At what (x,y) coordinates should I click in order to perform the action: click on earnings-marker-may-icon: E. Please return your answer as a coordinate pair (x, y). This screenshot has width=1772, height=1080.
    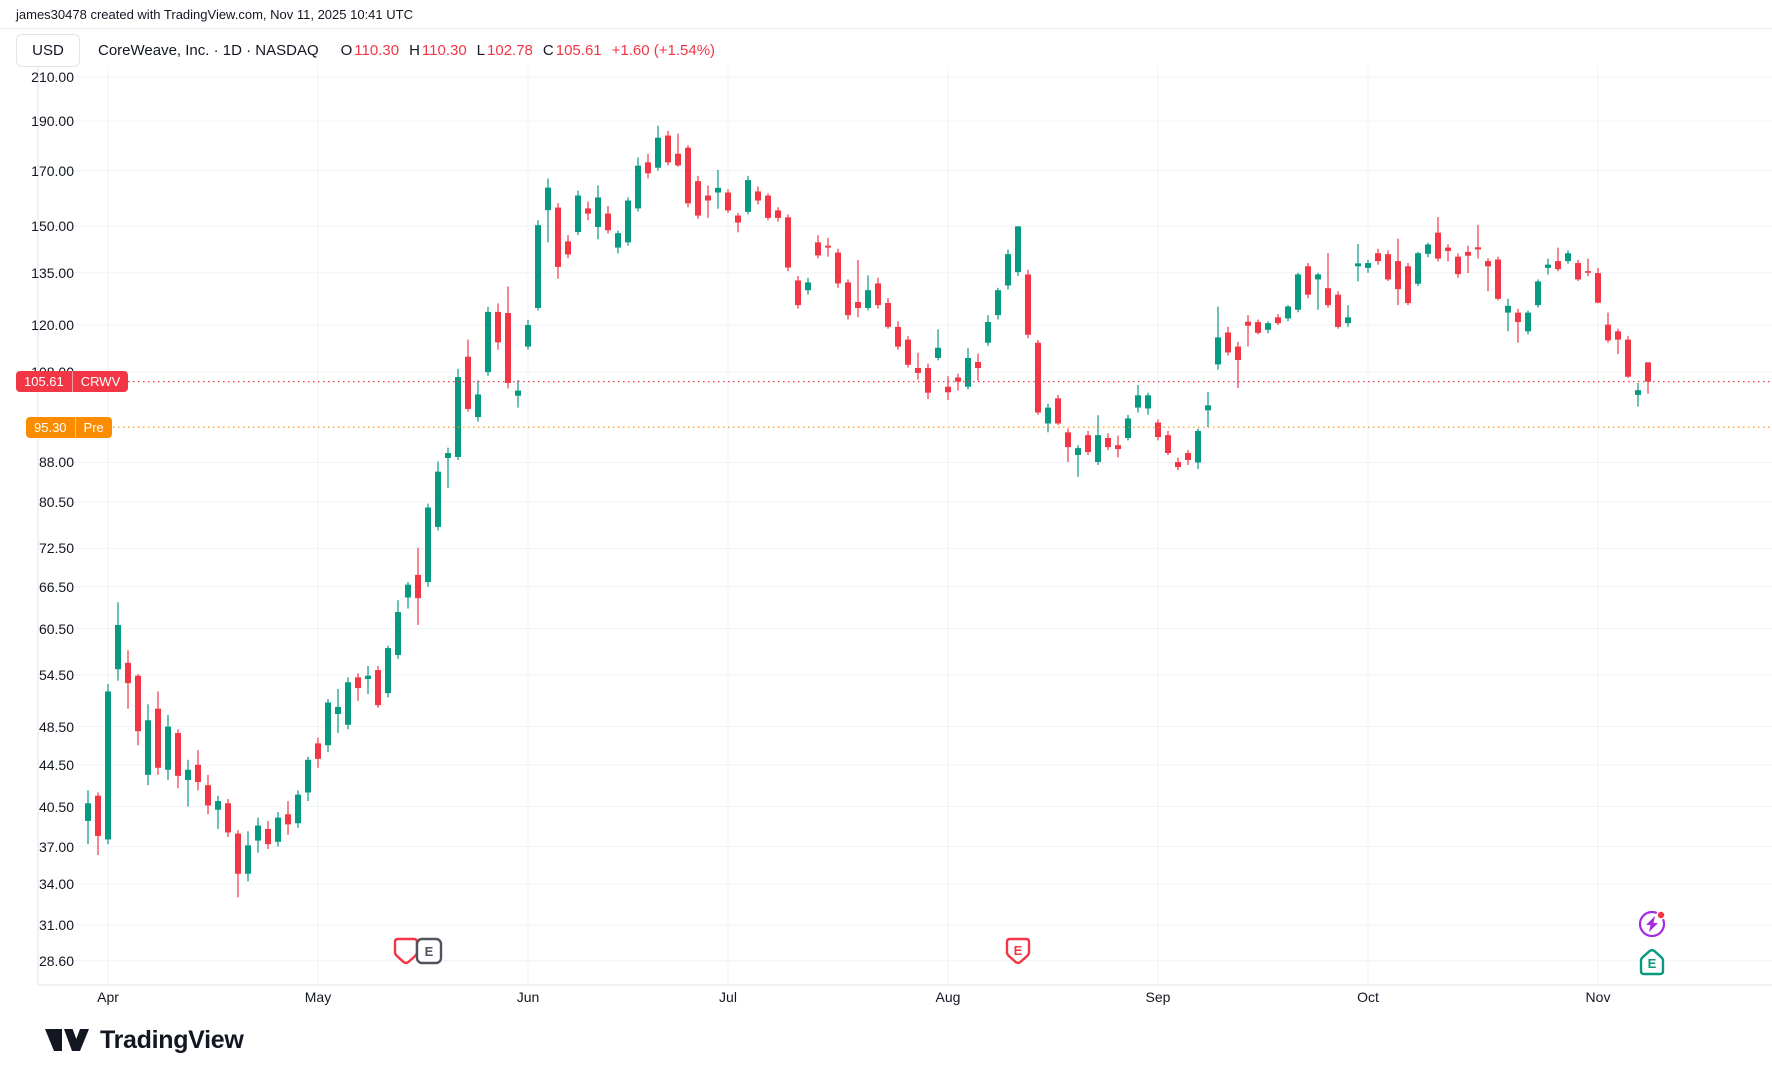
    Looking at the image, I should click on (418, 951).